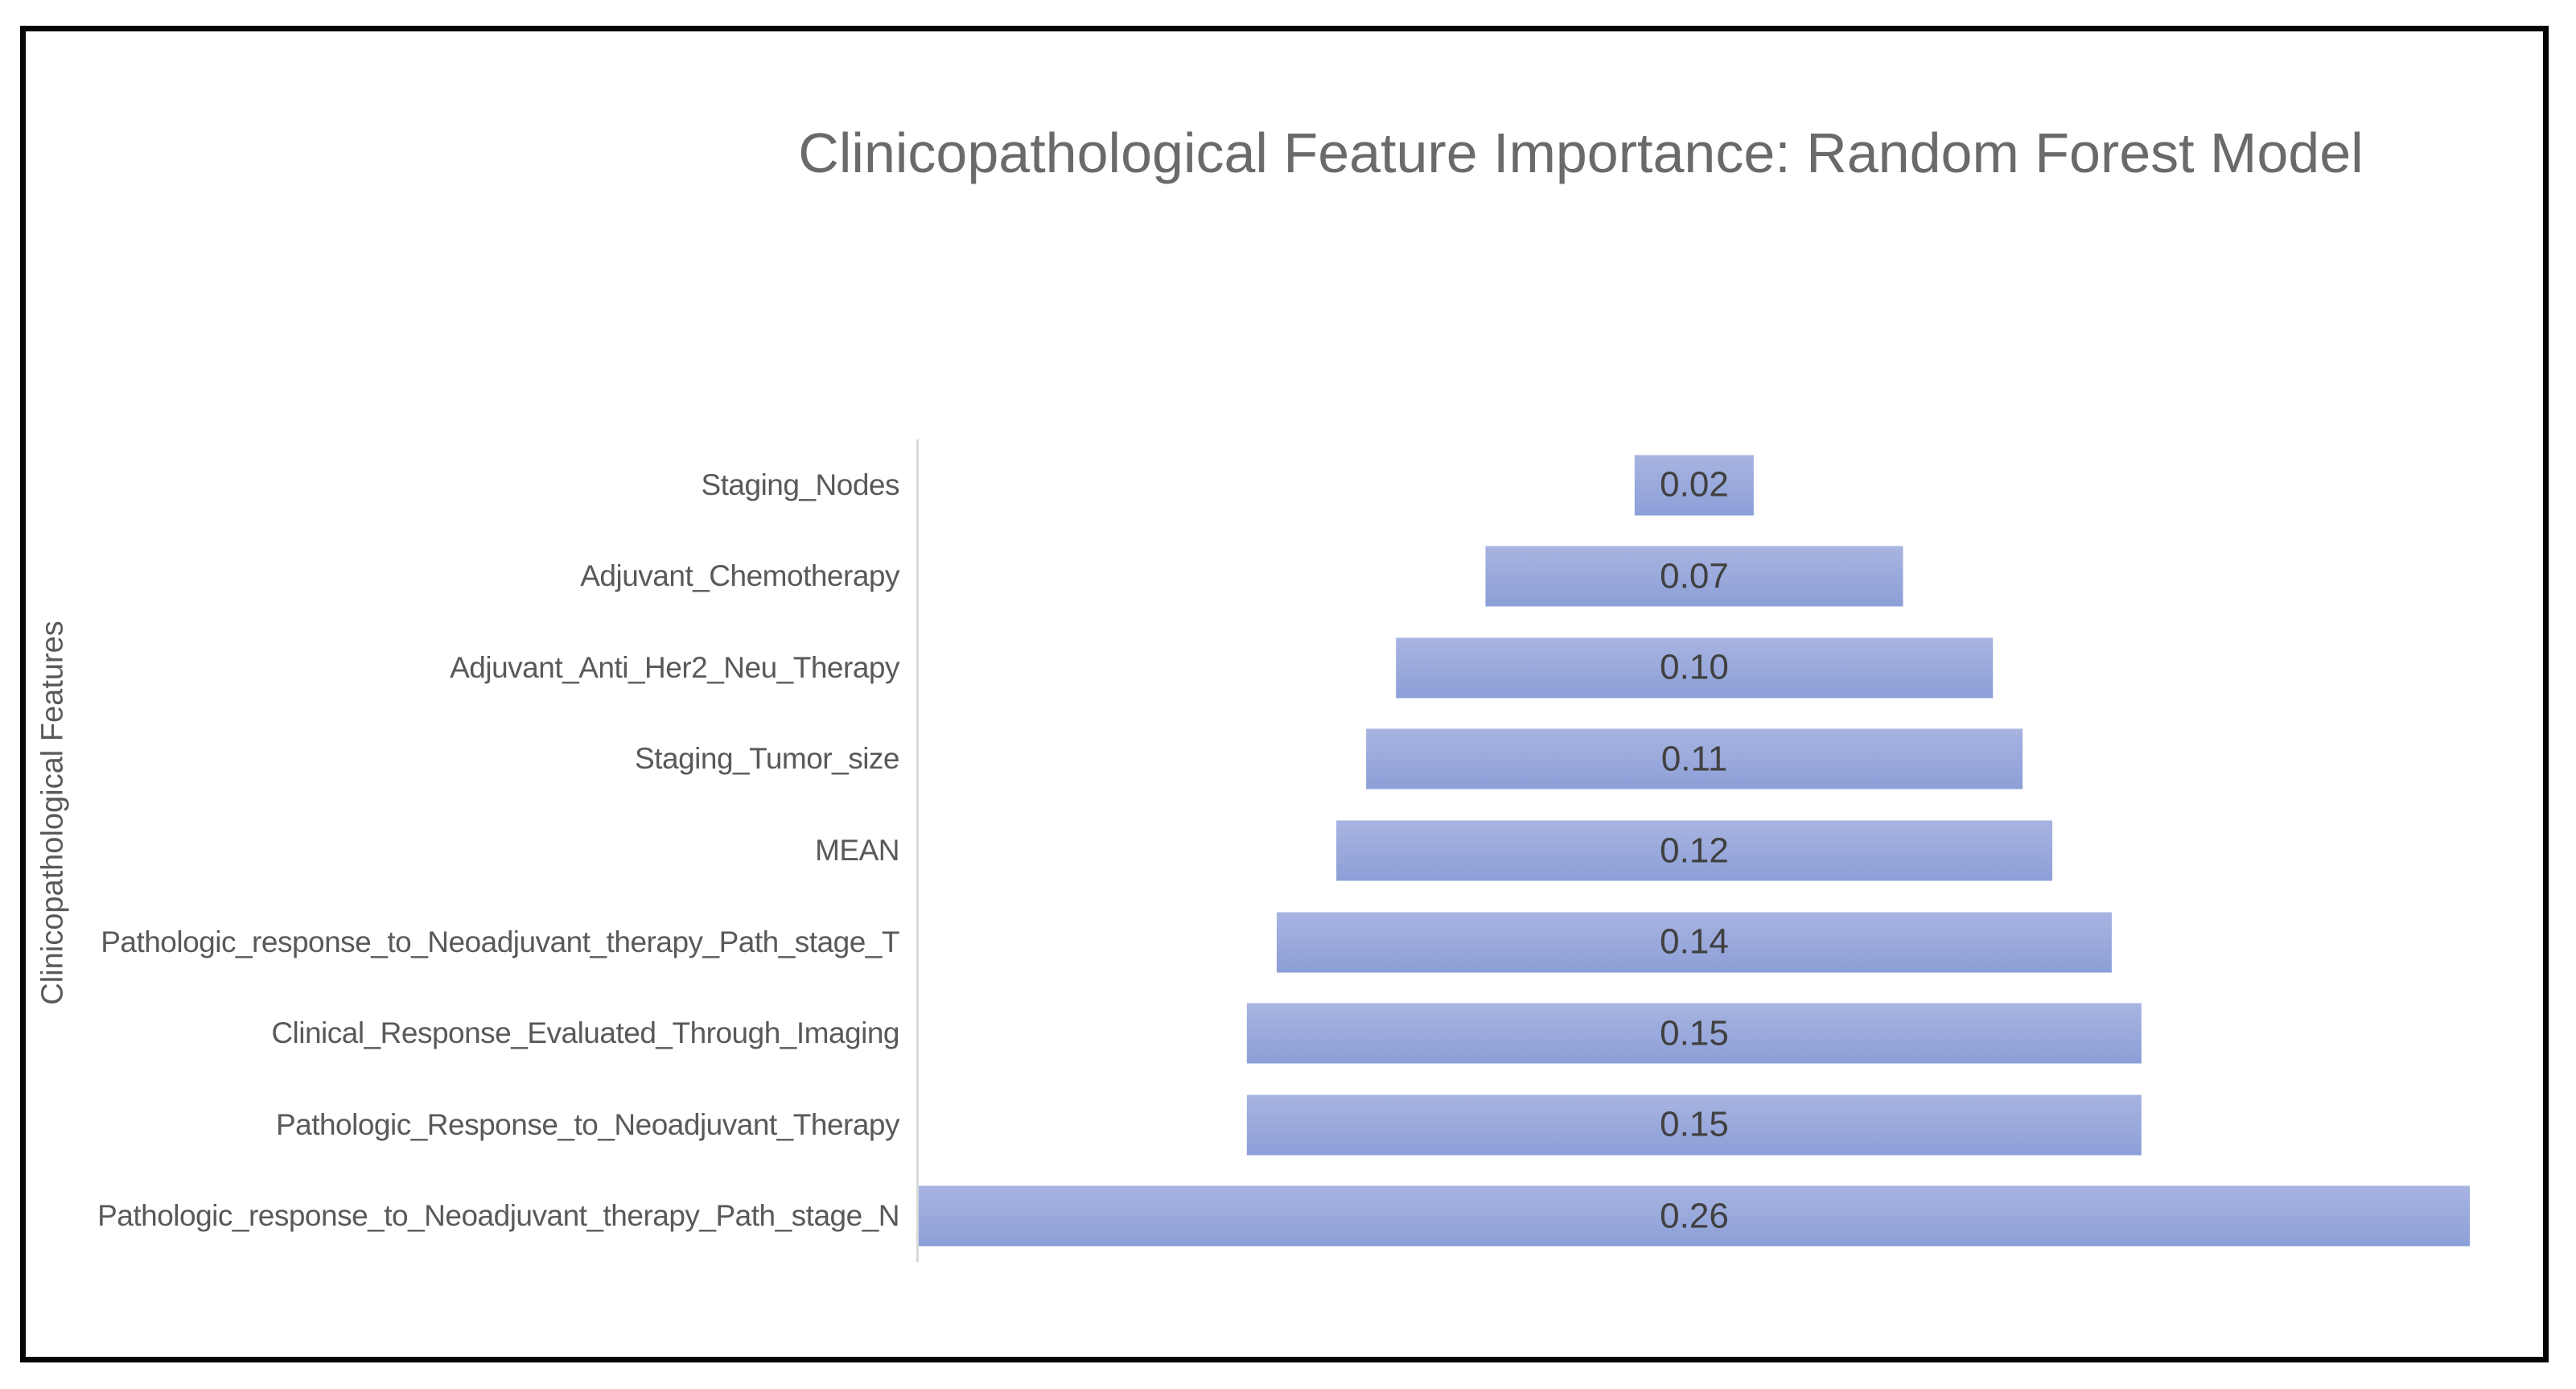 The width and height of the screenshot is (2576, 1389). I want to click on bar-value-label: 0.26, so click(1694, 1216).